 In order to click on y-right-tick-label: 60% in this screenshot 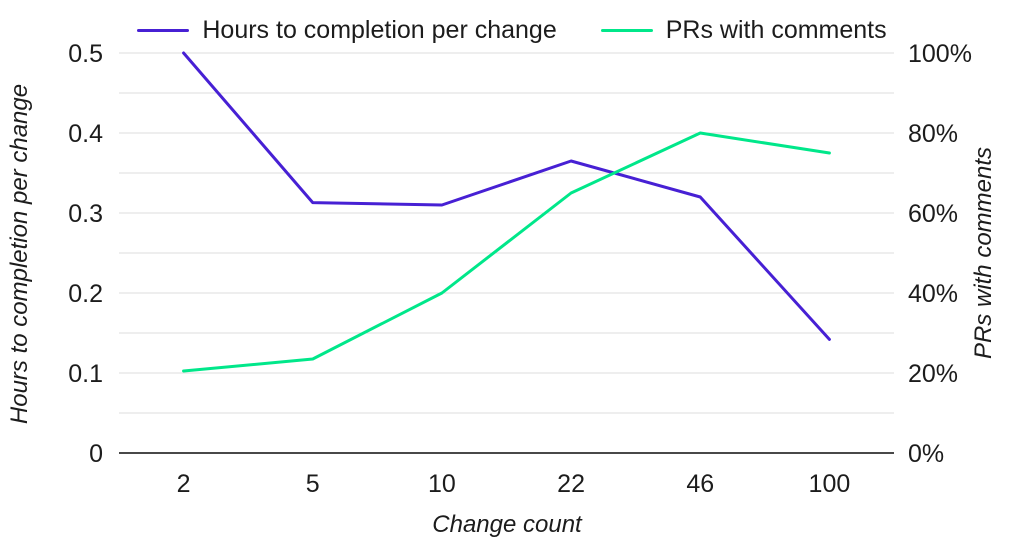, I will do `click(933, 214)`.